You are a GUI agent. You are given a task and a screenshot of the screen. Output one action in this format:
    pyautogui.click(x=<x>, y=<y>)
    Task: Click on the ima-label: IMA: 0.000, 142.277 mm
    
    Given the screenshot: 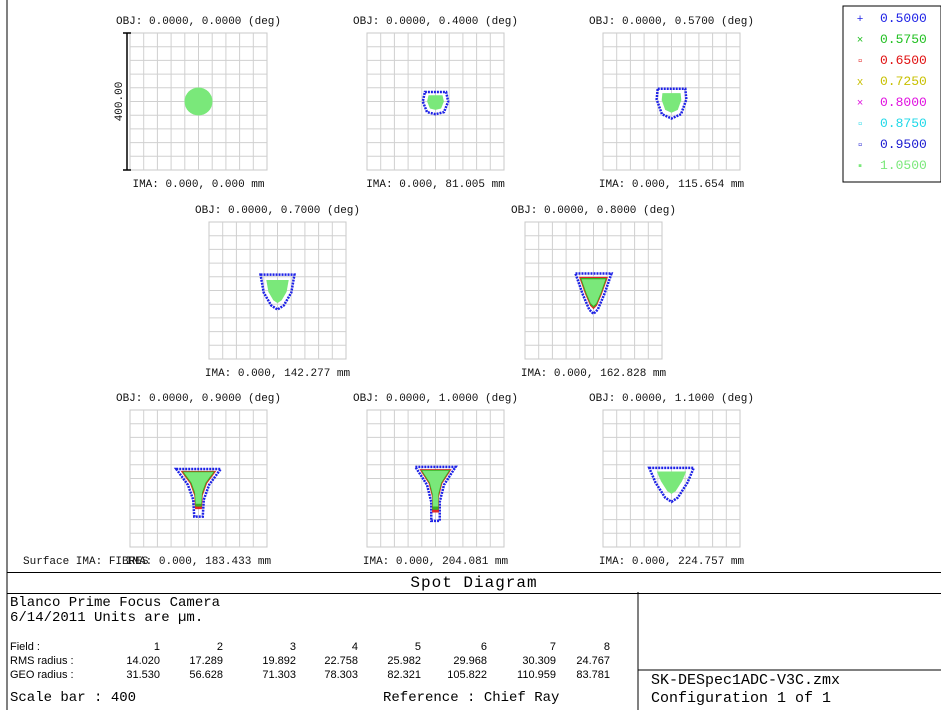 What is the action you would take?
    pyautogui.click(x=278, y=374)
    